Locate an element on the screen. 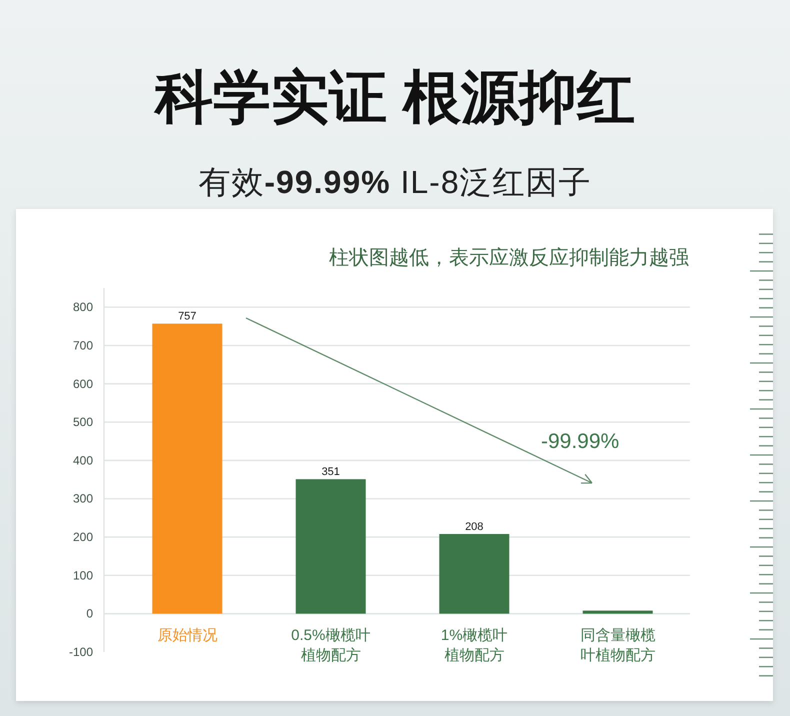  y-tick-label: 200 is located at coordinates (82, 537).